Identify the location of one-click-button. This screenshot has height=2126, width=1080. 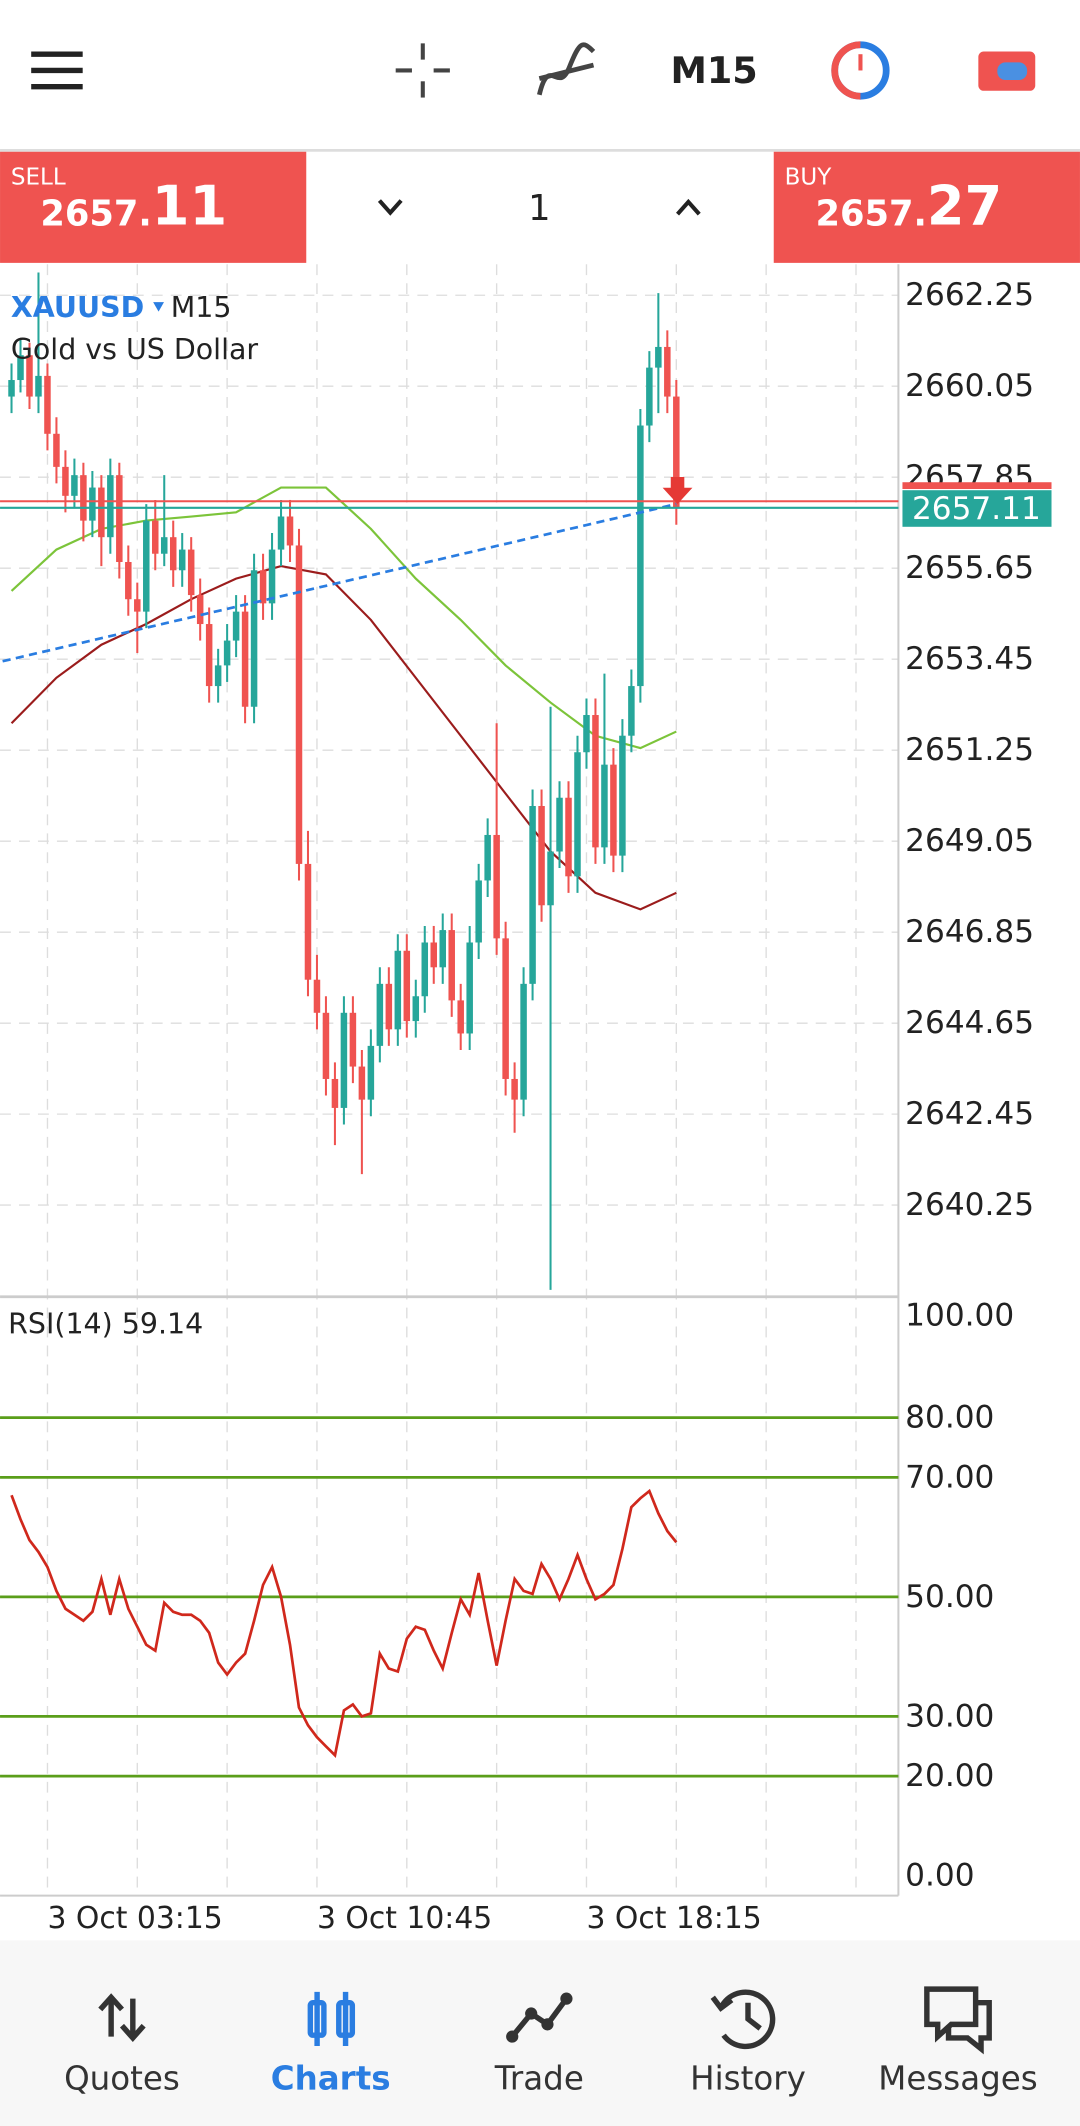
(1007, 71).